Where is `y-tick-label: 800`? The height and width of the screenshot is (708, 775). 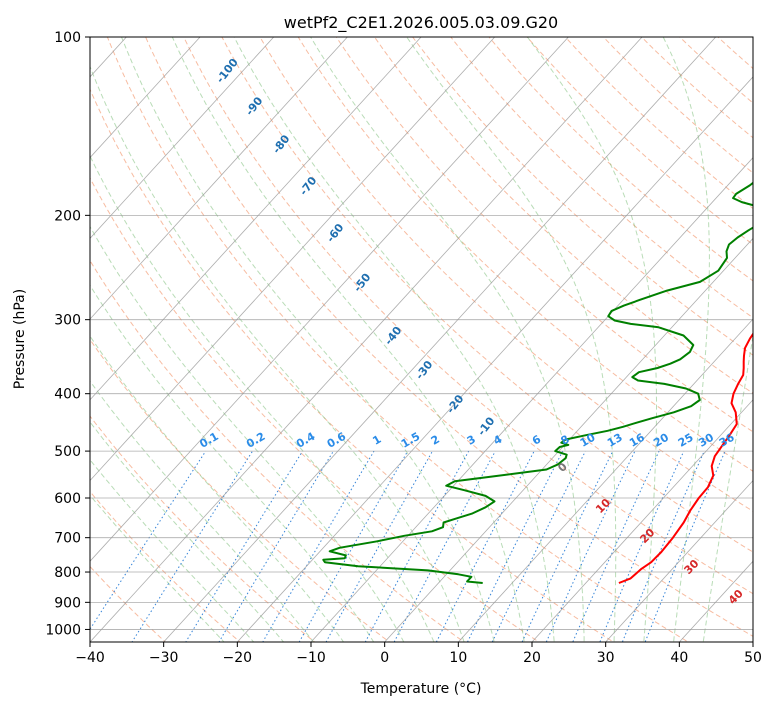 y-tick-label: 800 is located at coordinates (67, 573).